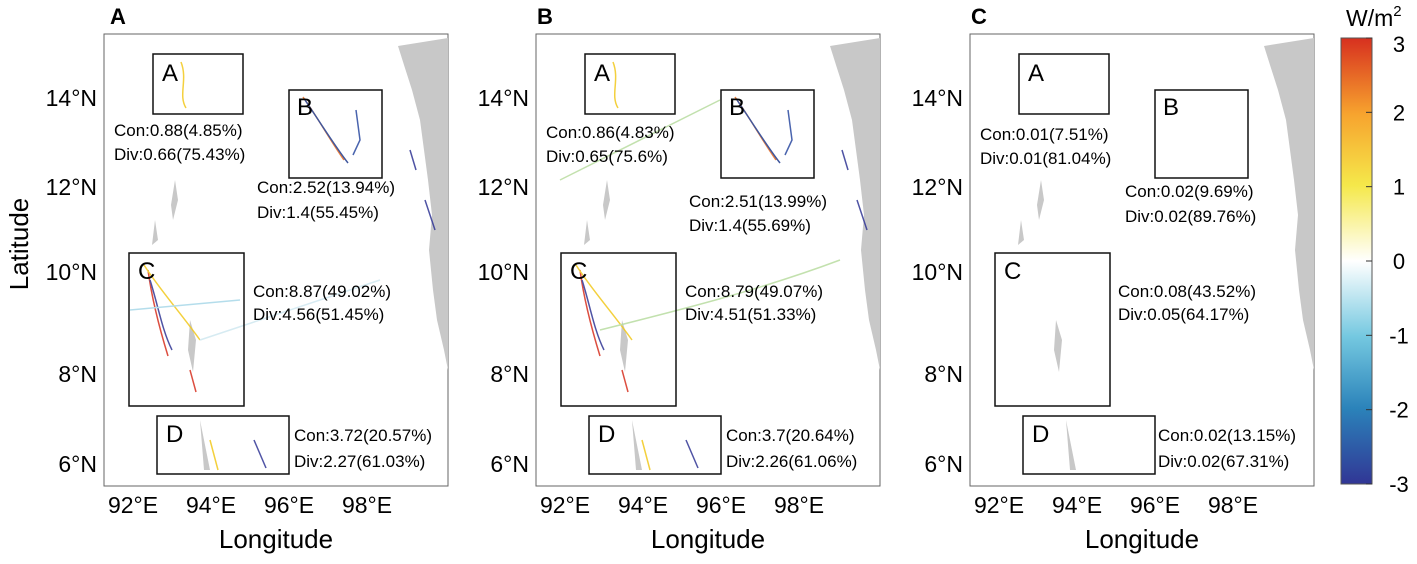 The image size is (1417, 564). I want to click on colorbar-tick-label: 1, so click(1399, 187).